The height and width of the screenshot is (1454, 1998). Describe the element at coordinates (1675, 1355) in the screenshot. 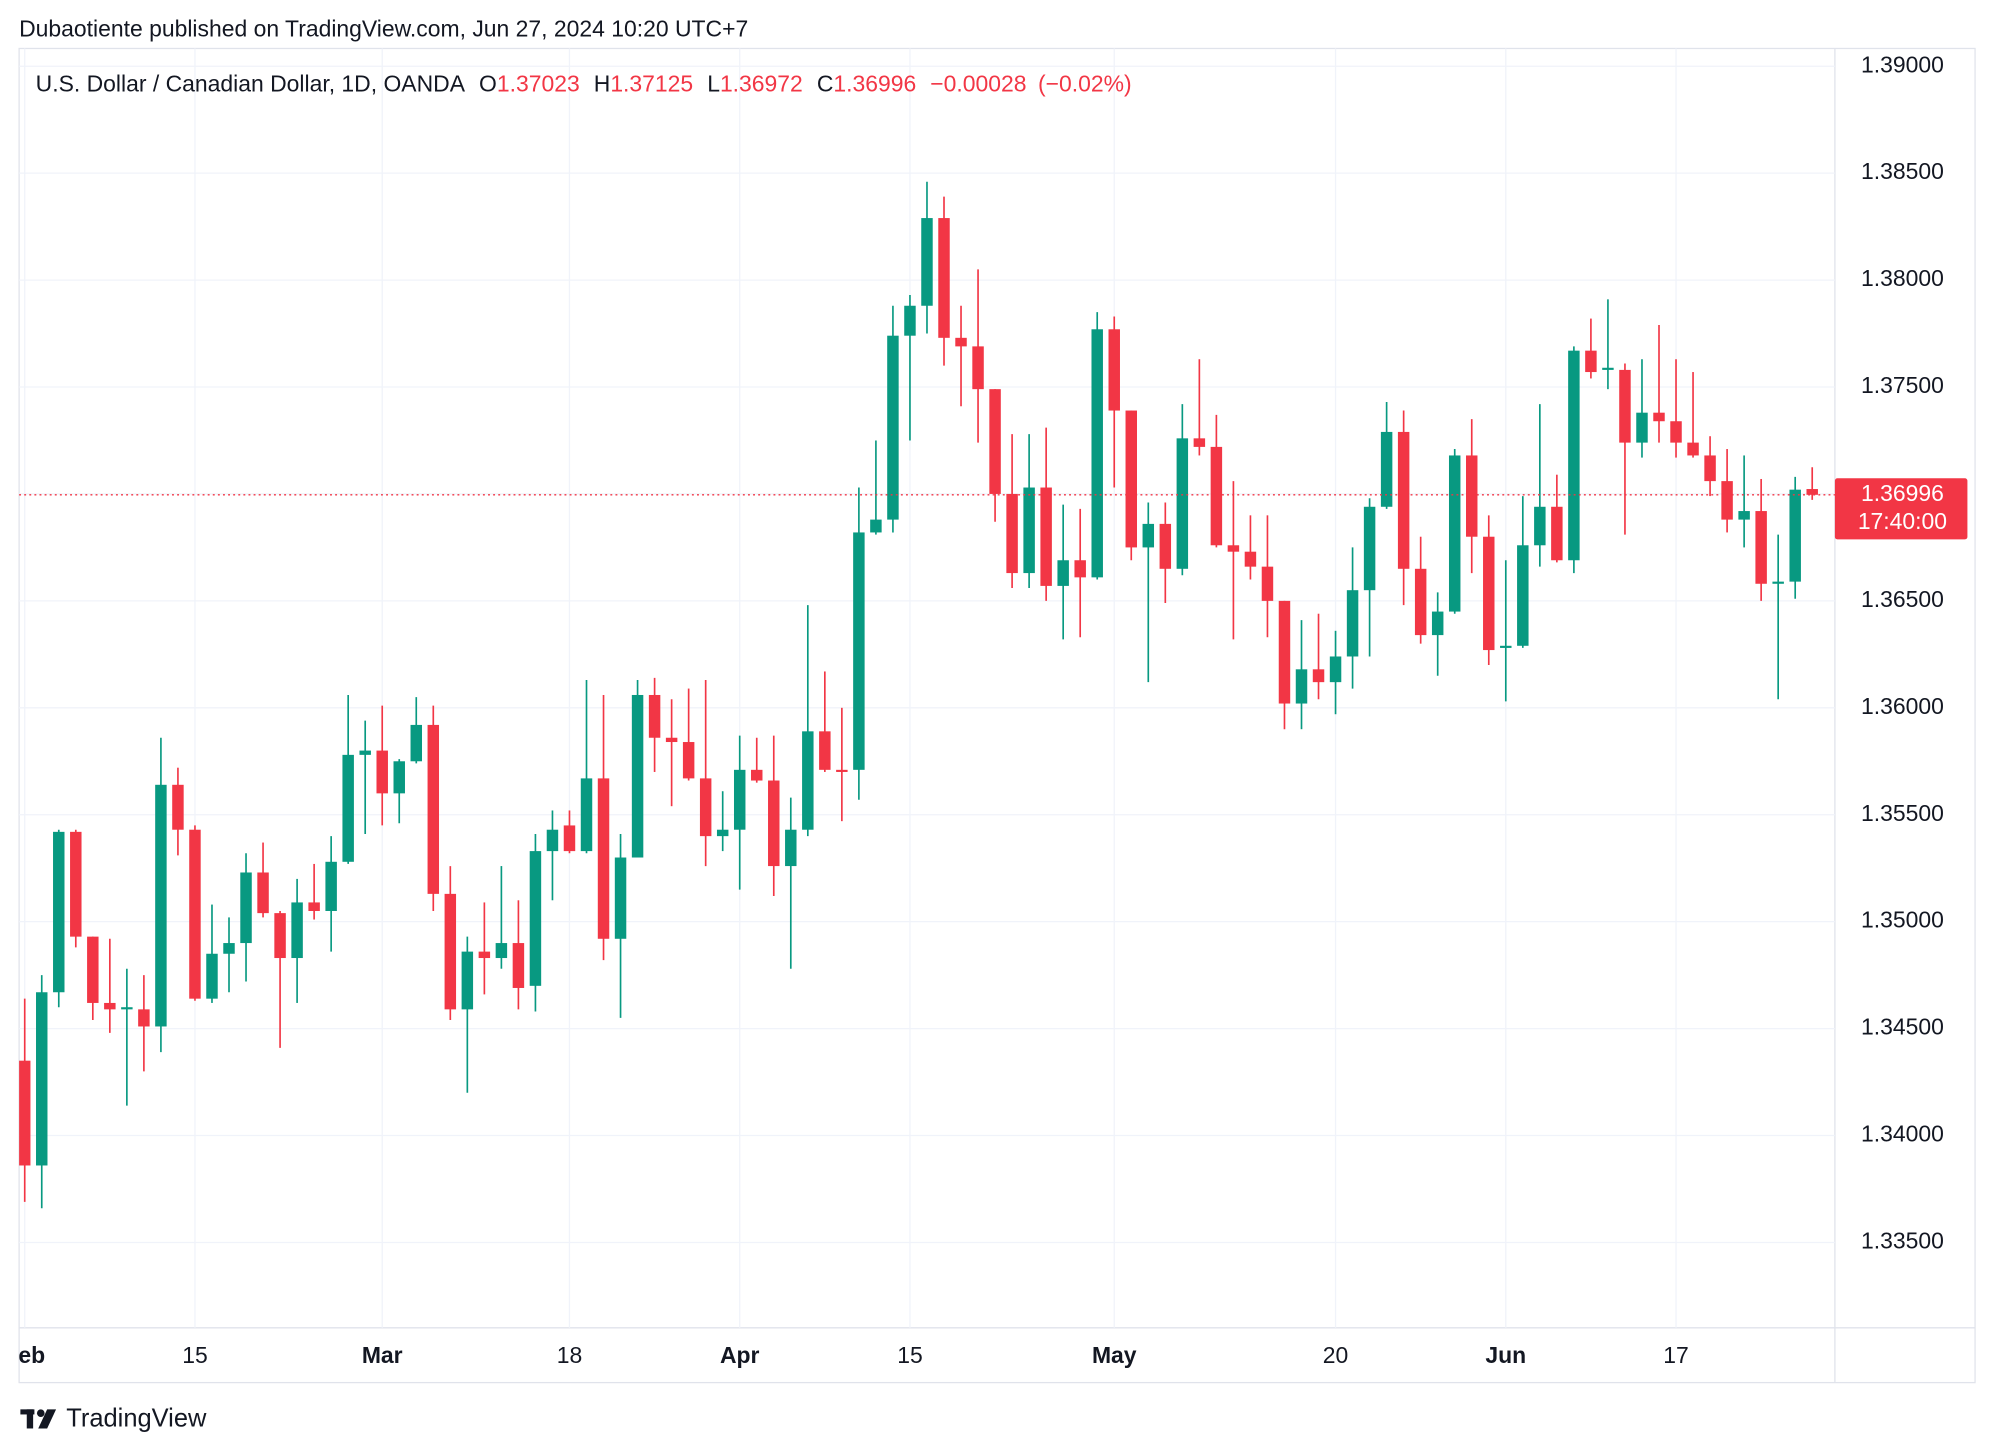

I see `x-tick-label: 17` at that location.